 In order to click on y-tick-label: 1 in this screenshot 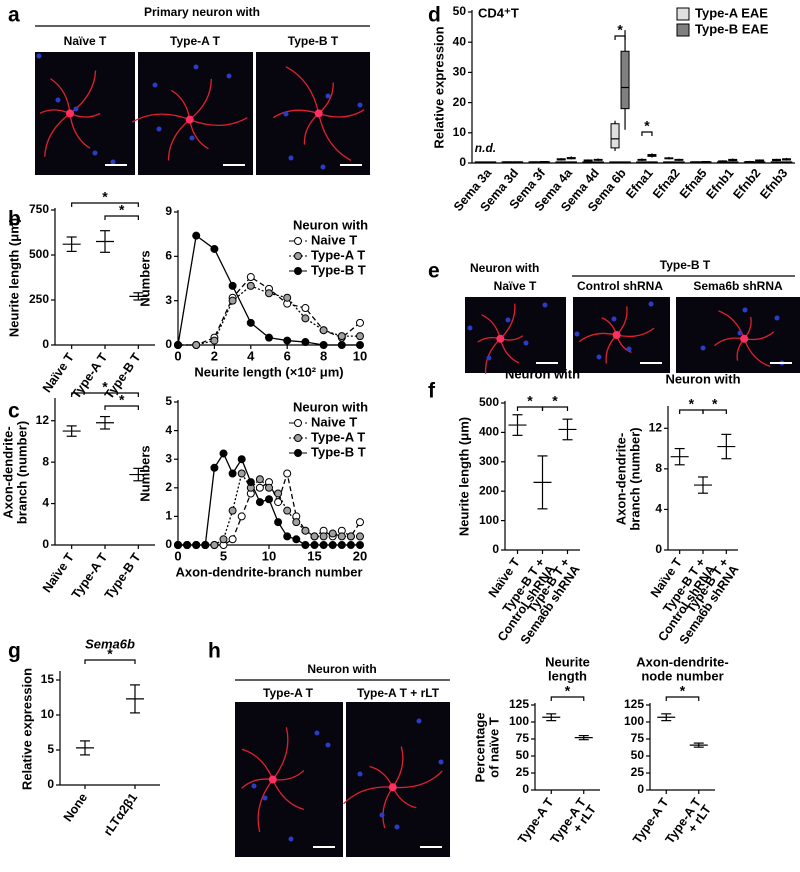, I will do `click(168, 516)`.